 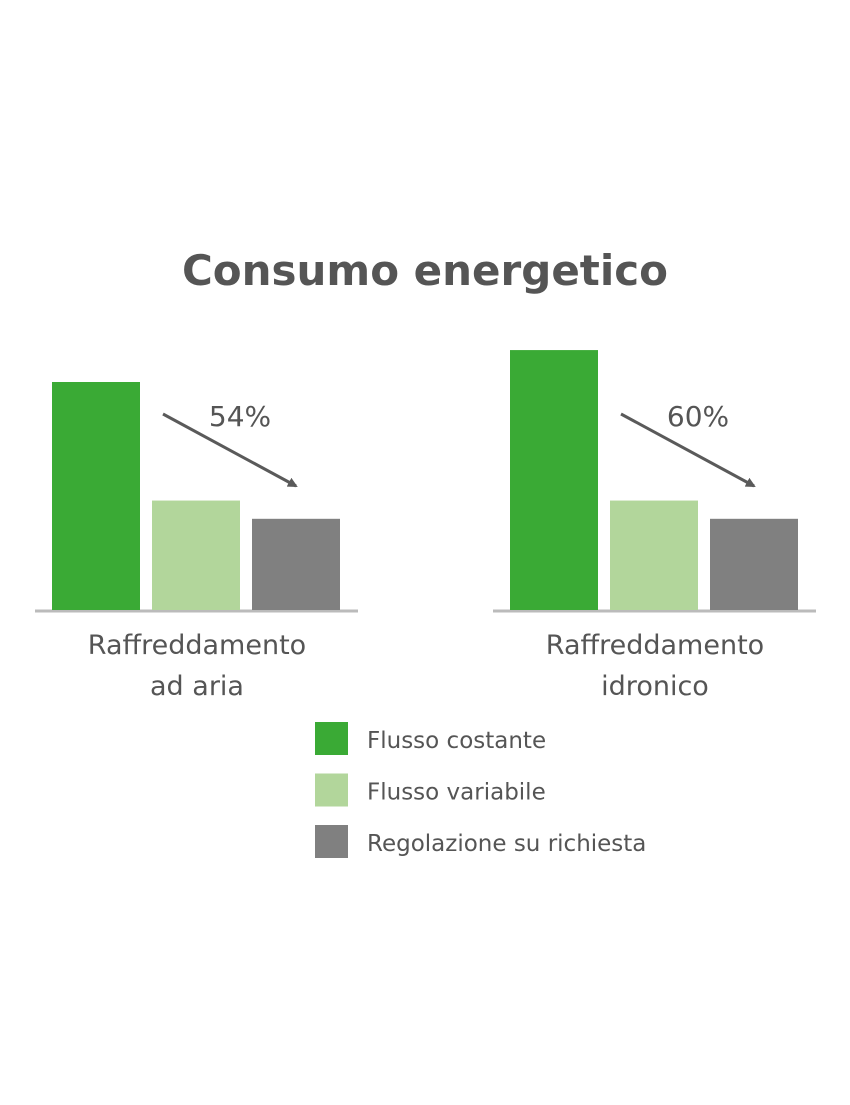 What do you see at coordinates (456, 741) in the screenshot?
I see `legend-label: Flusso costante` at bounding box center [456, 741].